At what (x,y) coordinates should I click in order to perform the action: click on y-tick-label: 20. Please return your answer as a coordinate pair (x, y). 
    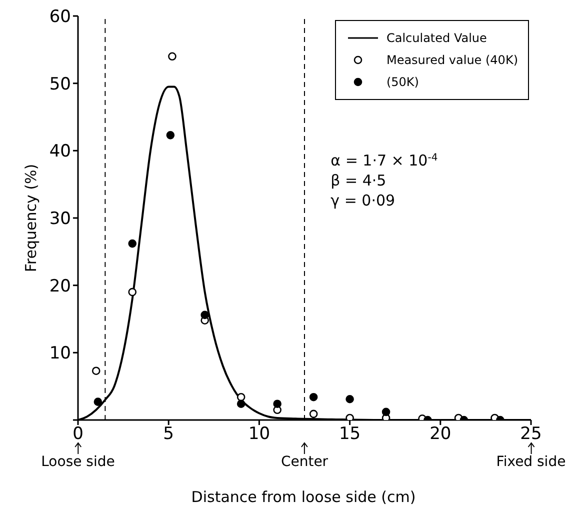
    Looking at the image, I should click on (60, 286).